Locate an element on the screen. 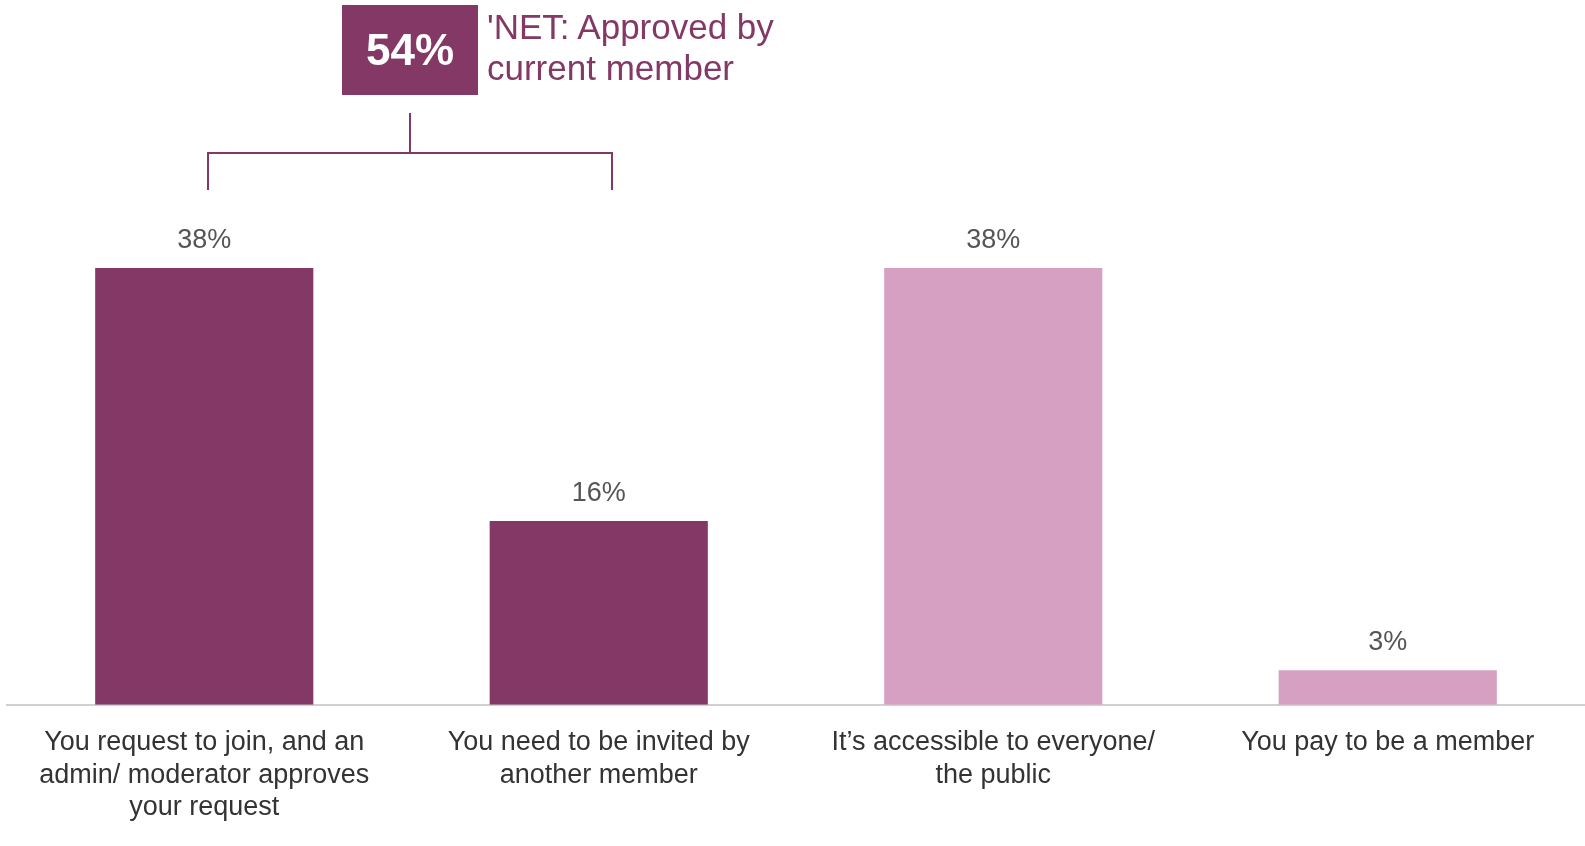  x-tick-label: You pay to be a member is located at coordinates (1388, 741).